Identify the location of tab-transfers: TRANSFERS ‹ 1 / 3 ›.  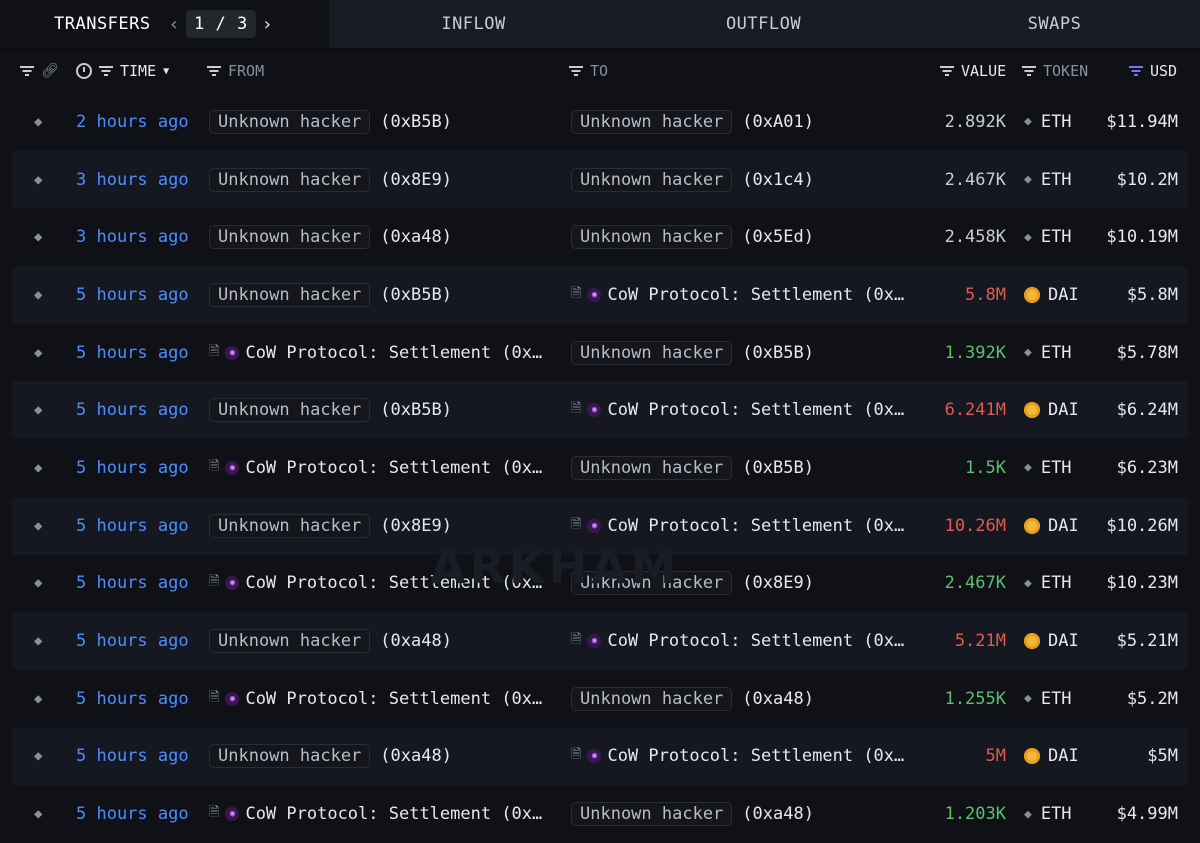
(165, 24).